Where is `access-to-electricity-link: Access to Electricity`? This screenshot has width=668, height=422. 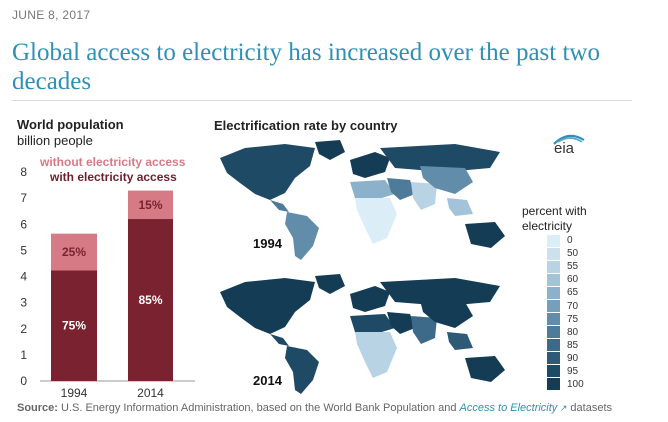 access-to-electricity-link: Access to Electricity is located at coordinates (508, 408).